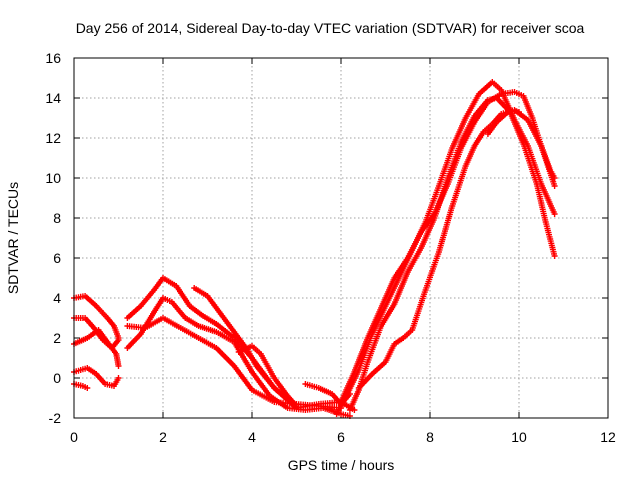 The width and height of the screenshot is (640, 480). Describe the element at coordinates (53, 178) in the screenshot. I see `y-tick-label: 10` at that location.